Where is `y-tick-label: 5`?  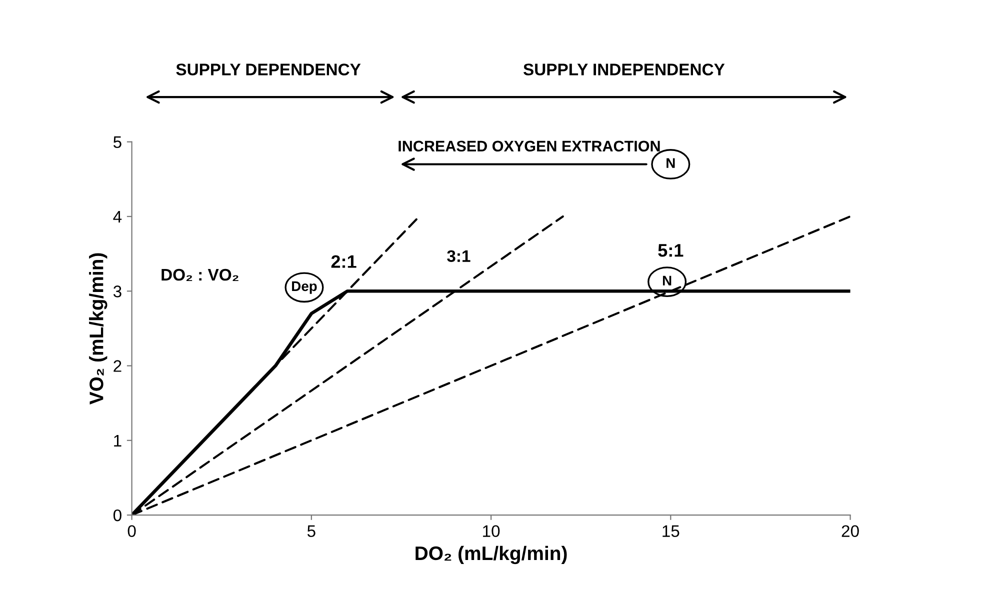
y-tick-label: 5 is located at coordinates (117, 142).